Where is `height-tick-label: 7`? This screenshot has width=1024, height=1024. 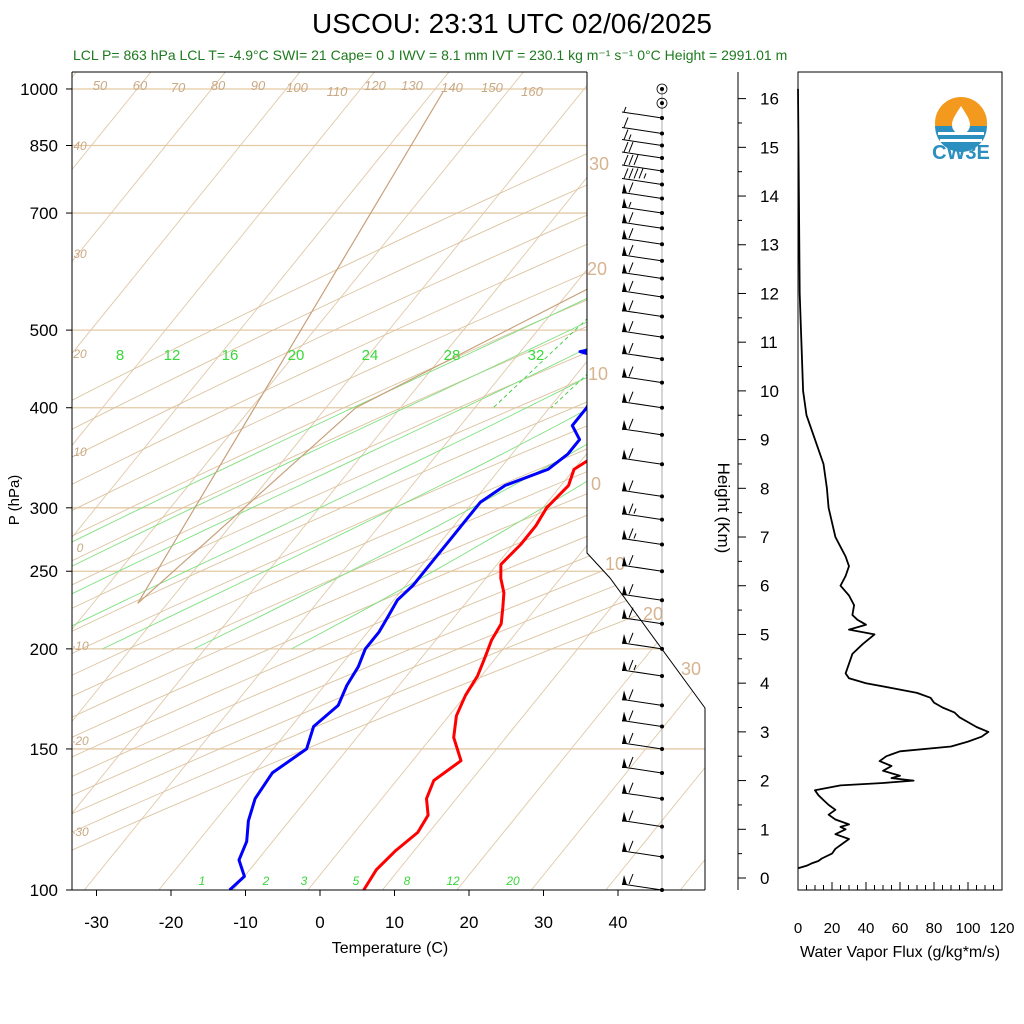 height-tick-label: 7 is located at coordinates (764, 537).